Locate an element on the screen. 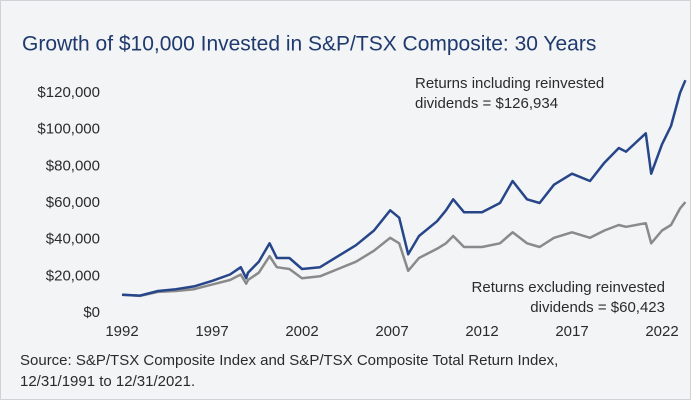  annotation: Returns excluding reinvested is located at coordinates (568, 287).